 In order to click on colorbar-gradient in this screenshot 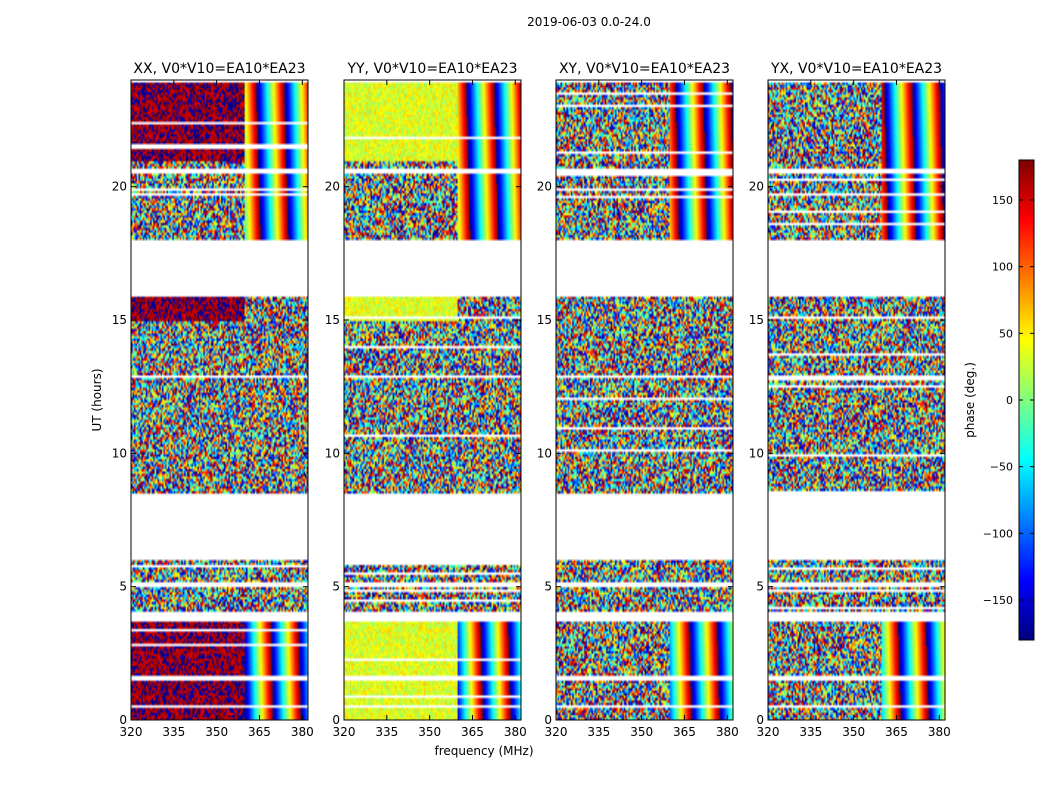, I will do `click(1026, 400)`.